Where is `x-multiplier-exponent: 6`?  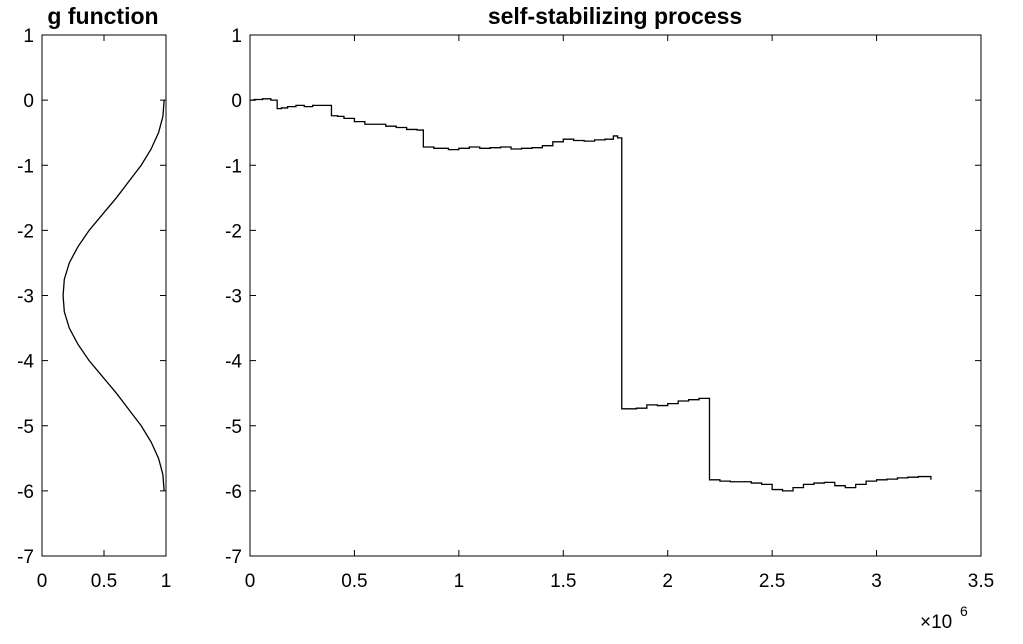 x-multiplier-exponent: 6 is located at coordinates (964, 611).